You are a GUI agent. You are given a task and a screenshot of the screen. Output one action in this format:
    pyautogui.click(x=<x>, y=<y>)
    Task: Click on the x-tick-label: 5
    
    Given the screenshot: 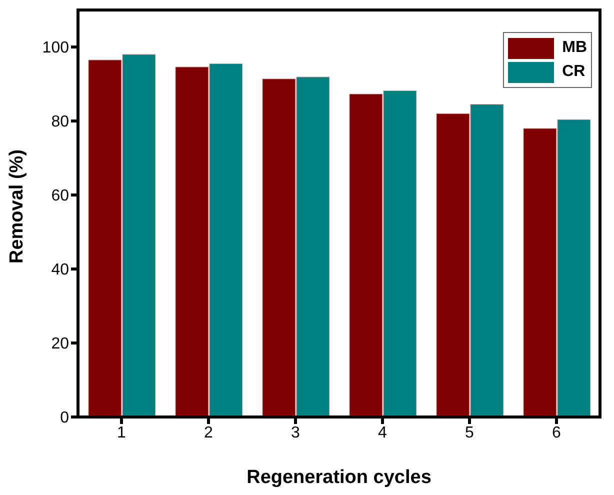 What is the action you would take?
    pyautogui.click(x=469, y=433)
    